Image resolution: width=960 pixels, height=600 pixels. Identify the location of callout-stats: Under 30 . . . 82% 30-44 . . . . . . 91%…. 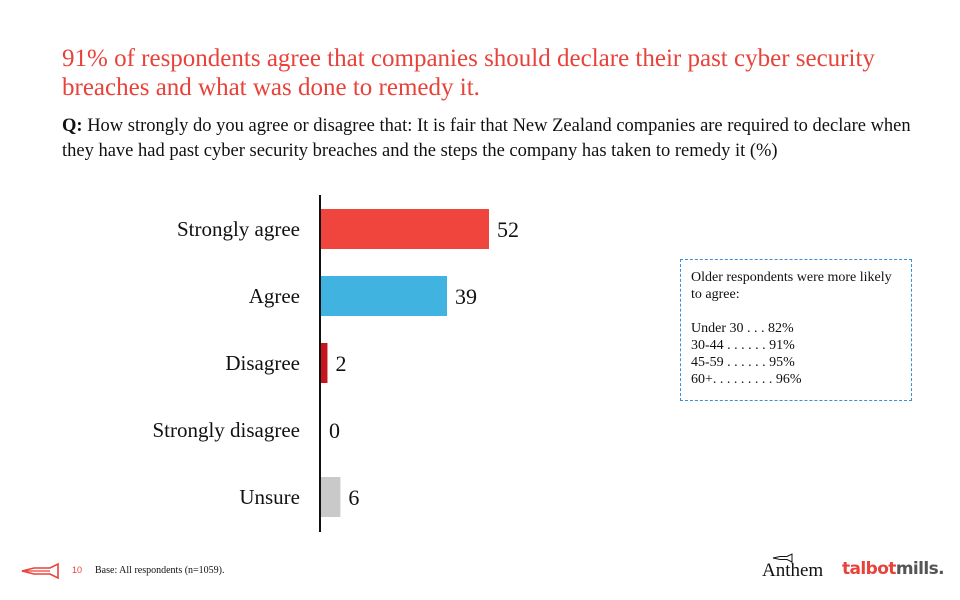
(796, 354).